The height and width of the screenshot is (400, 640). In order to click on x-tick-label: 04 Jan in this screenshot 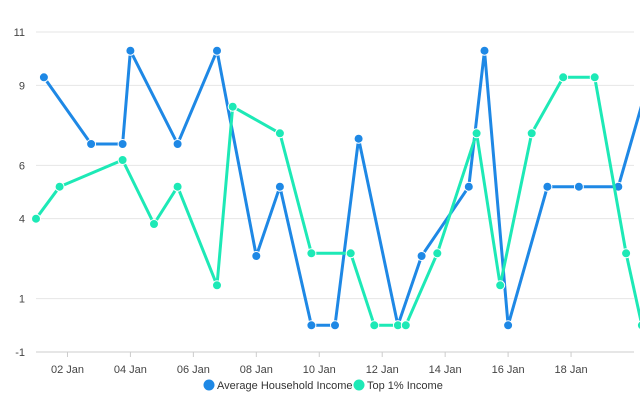, I will do `click(130, 370)`.